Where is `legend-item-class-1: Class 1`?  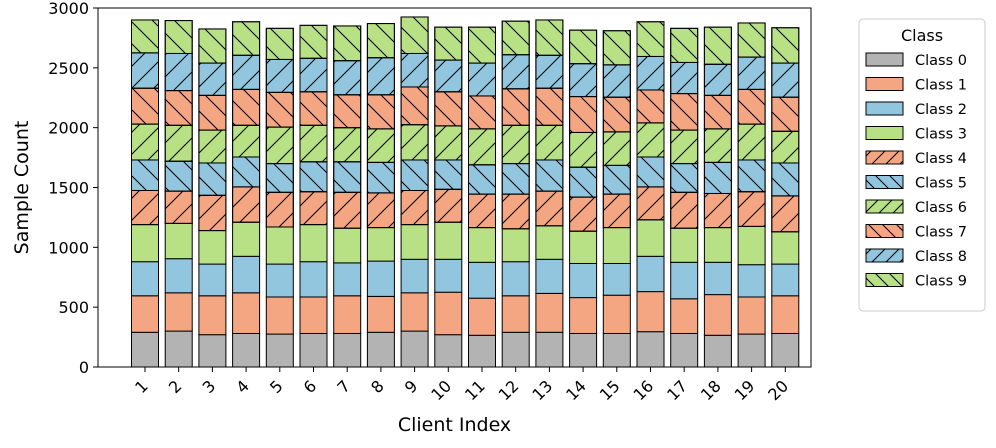 legend-item-class-1: Class 1 is located at coordinates (916, 85).